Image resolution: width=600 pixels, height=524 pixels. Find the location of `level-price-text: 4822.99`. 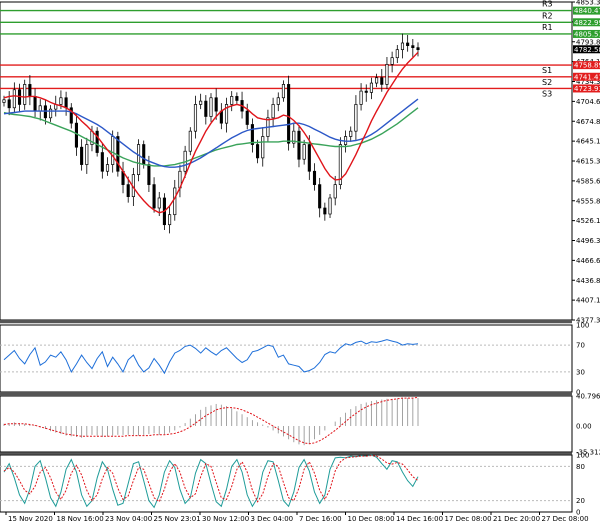

level-price-text: 4822.99 is located at coordinates (587, 23).